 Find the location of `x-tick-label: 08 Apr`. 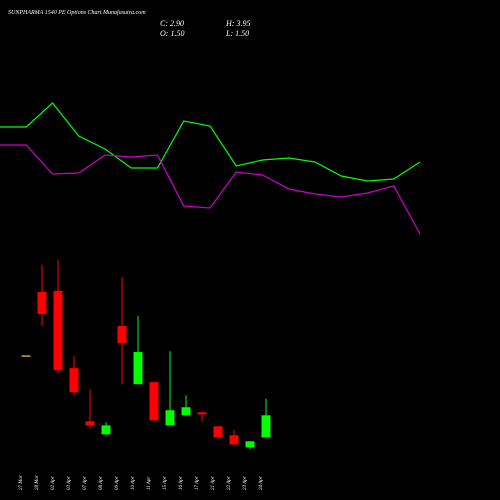

x-tick-label: 08 Apr is located at coordinates (101, 483).